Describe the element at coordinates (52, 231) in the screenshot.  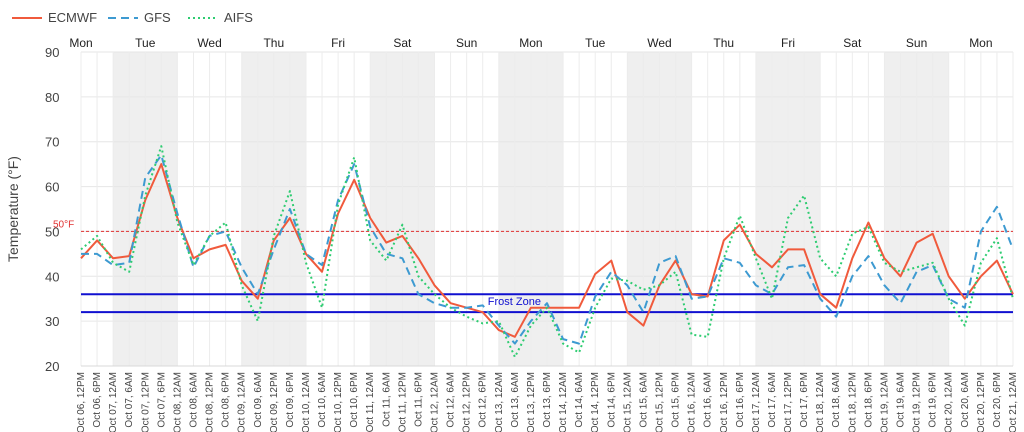
I see `y-tick-label: 50` at that location.